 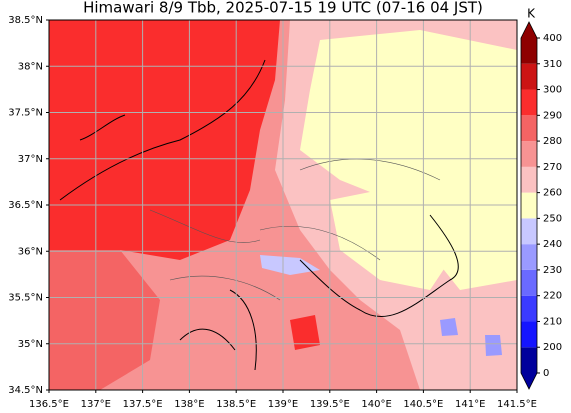 I want to click on colorbar-tick-label: 200, so click(x=552, y=347).